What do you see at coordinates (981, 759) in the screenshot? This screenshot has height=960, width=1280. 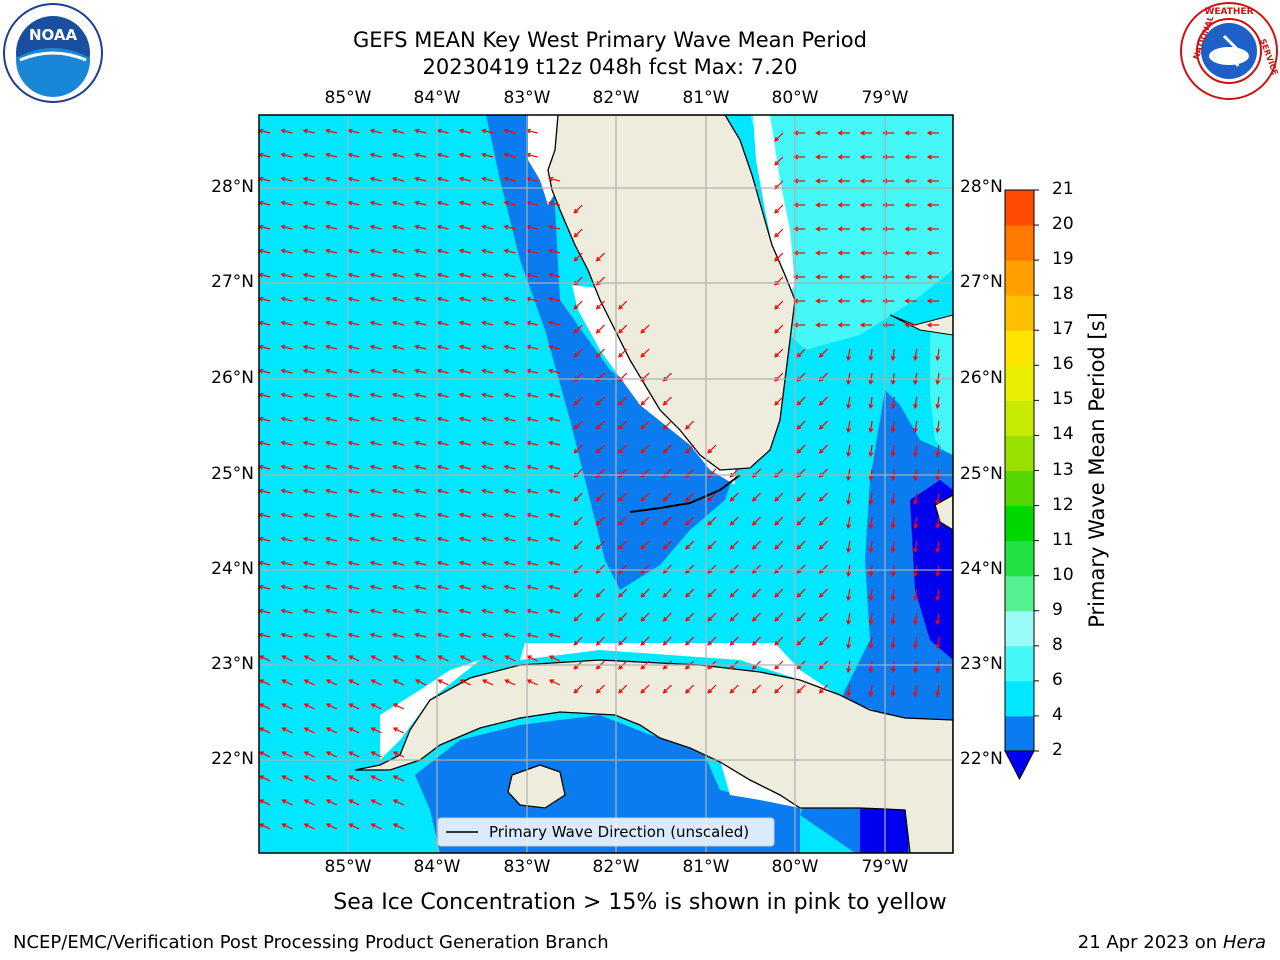 I see `latitude-label-right: 22°N` at bounding box center [981, 759].